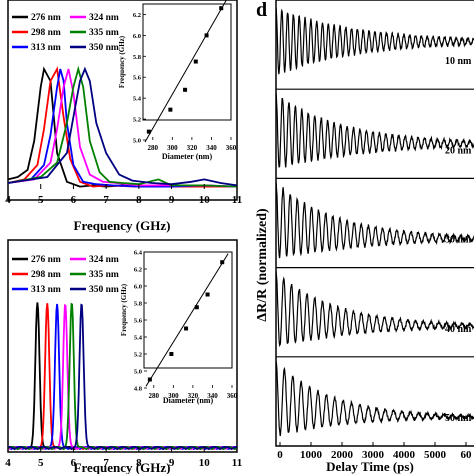  What do you see at coordinates (41, 463) in the screenshot?
I see `x-tick-label: 5` at bounding box center [41, 463].